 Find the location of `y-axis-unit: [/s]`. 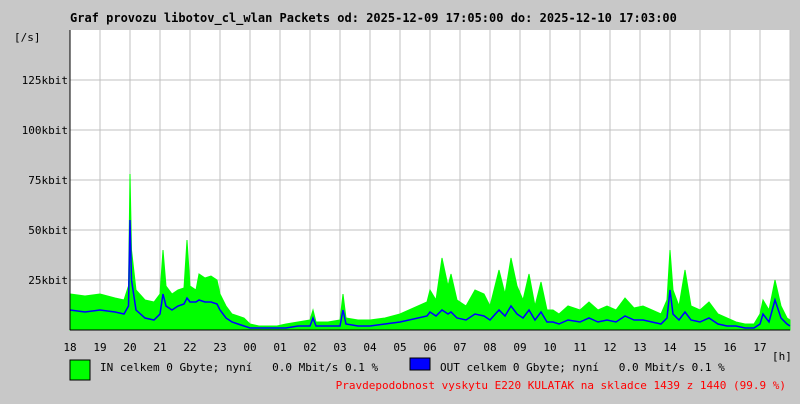

y-axis-unit: [/s] is located at coordinates (27, 37).